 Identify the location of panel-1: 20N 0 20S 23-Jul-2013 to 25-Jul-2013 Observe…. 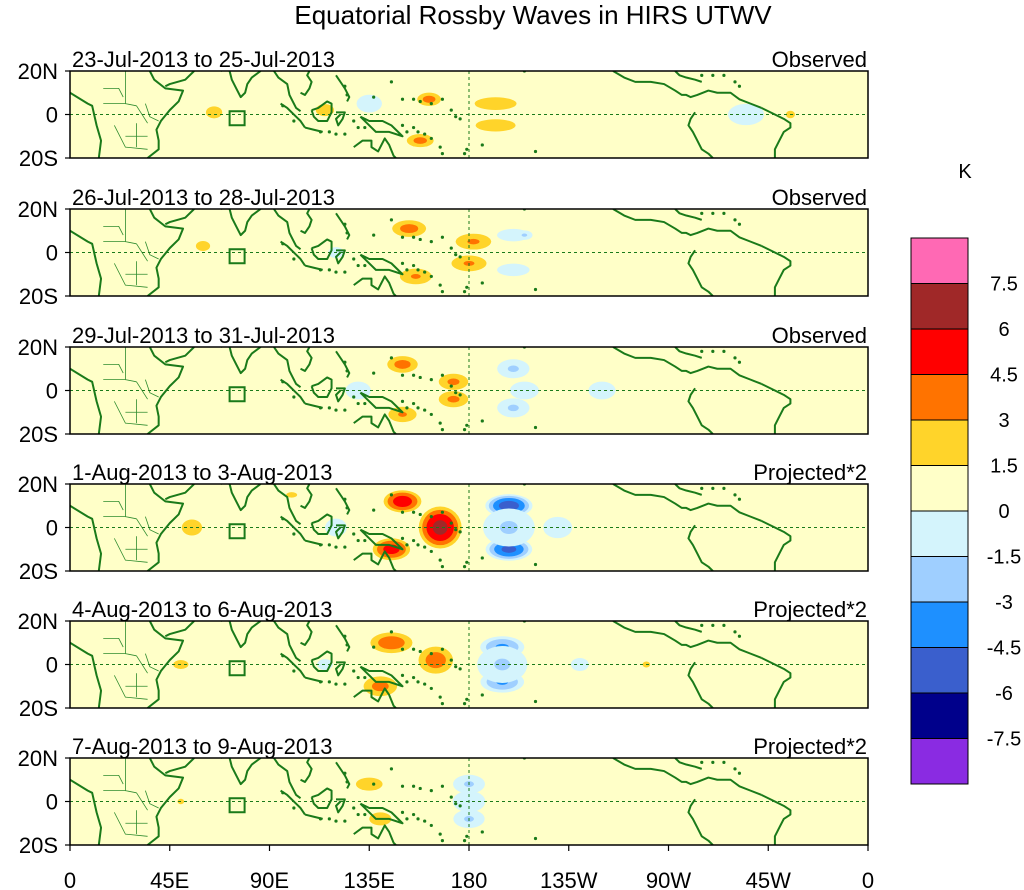
(443, 109).